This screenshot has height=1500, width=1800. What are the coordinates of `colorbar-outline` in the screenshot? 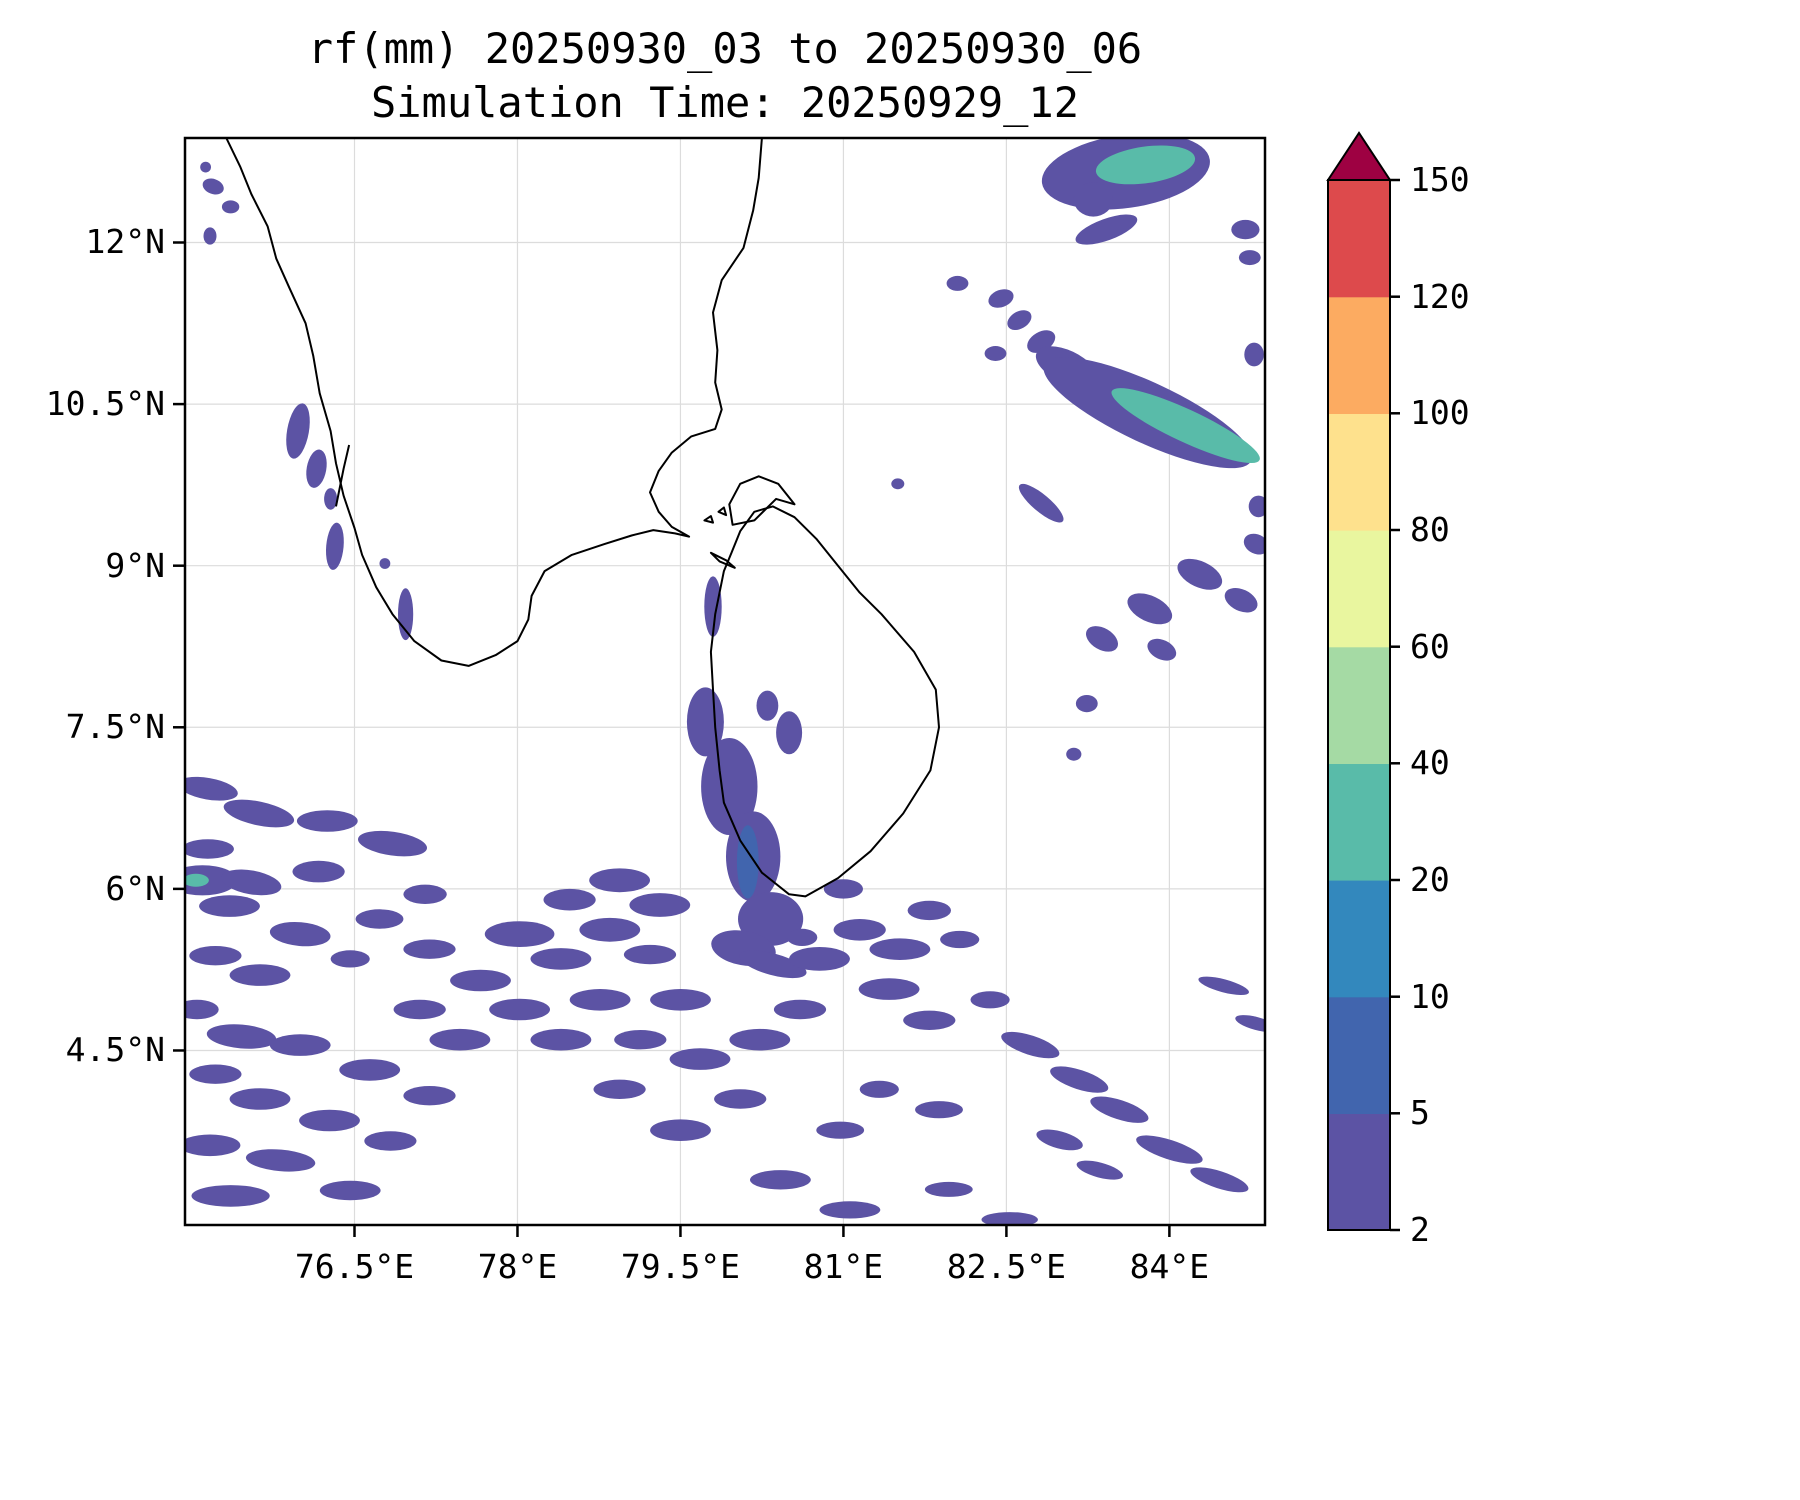 It's located at (1359, 705).